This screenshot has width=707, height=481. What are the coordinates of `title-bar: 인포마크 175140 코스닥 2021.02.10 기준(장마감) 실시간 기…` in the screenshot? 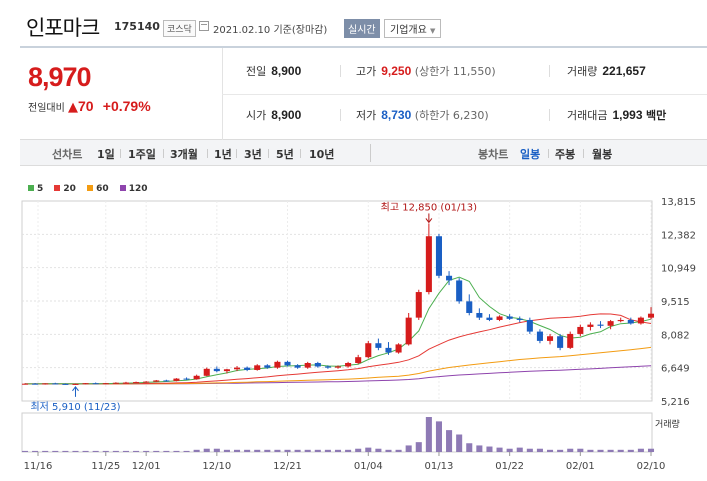 It's located at (353, 26).